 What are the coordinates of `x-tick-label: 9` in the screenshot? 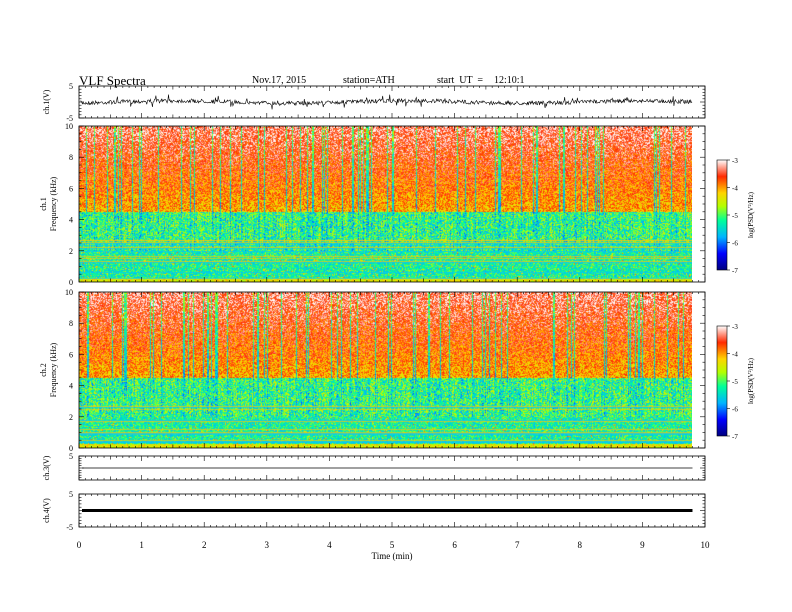 It's located at (642, 545).